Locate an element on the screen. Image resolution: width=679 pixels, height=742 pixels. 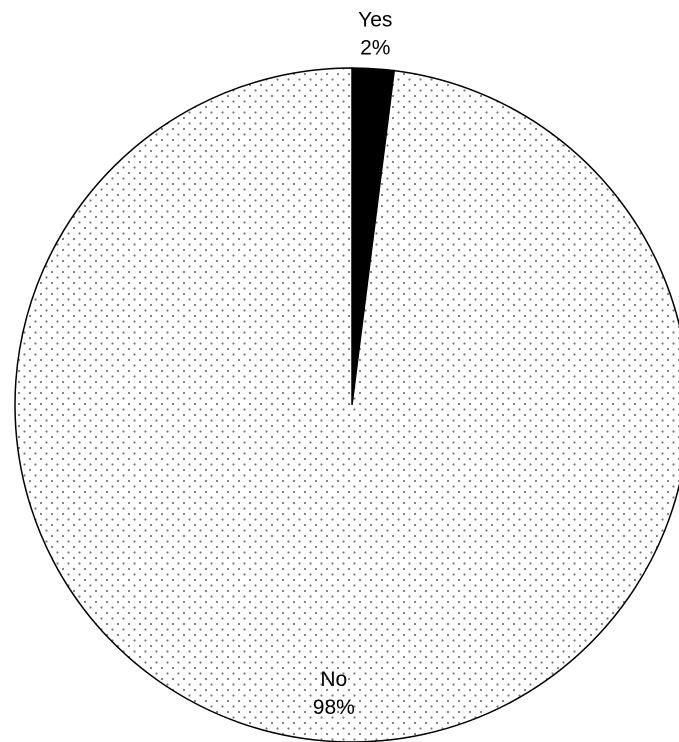
slice-value-label: 2% is located at coordinates (375, 48).